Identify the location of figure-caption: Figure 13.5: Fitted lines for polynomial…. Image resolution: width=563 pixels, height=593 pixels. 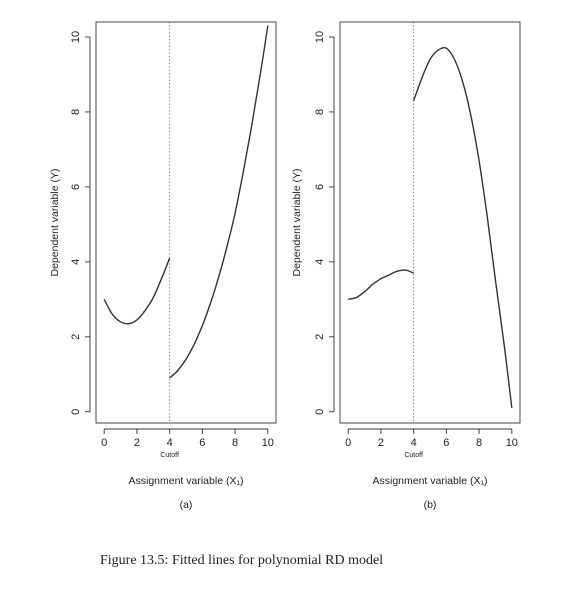
(242, 560).